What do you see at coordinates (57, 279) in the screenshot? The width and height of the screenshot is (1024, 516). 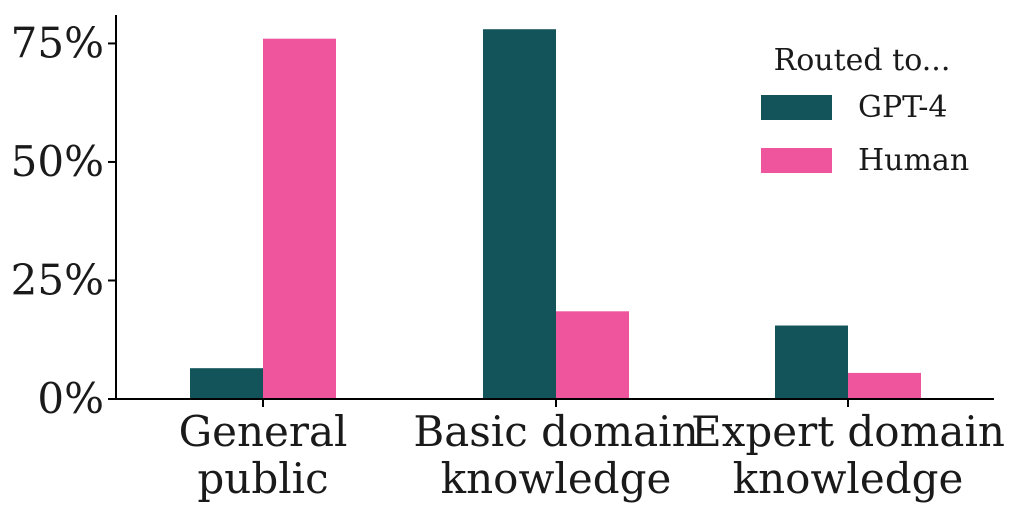 I see `y-tick-label: 25%` at bounding box center [57, 279].